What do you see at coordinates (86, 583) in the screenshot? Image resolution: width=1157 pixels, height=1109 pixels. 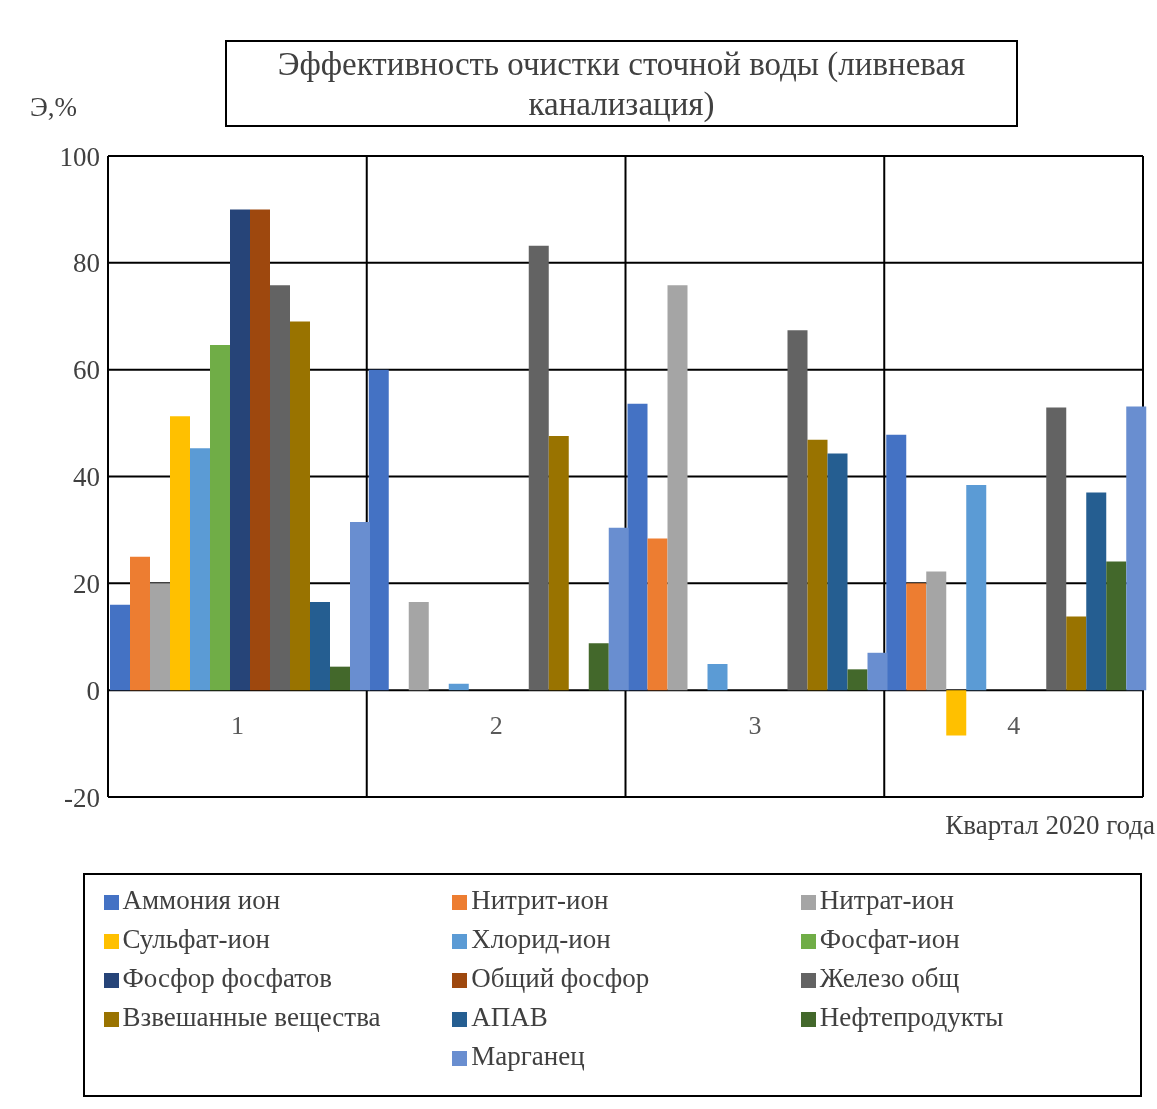 I see `y-tick-label: 20` at bounding box center [86, 583].